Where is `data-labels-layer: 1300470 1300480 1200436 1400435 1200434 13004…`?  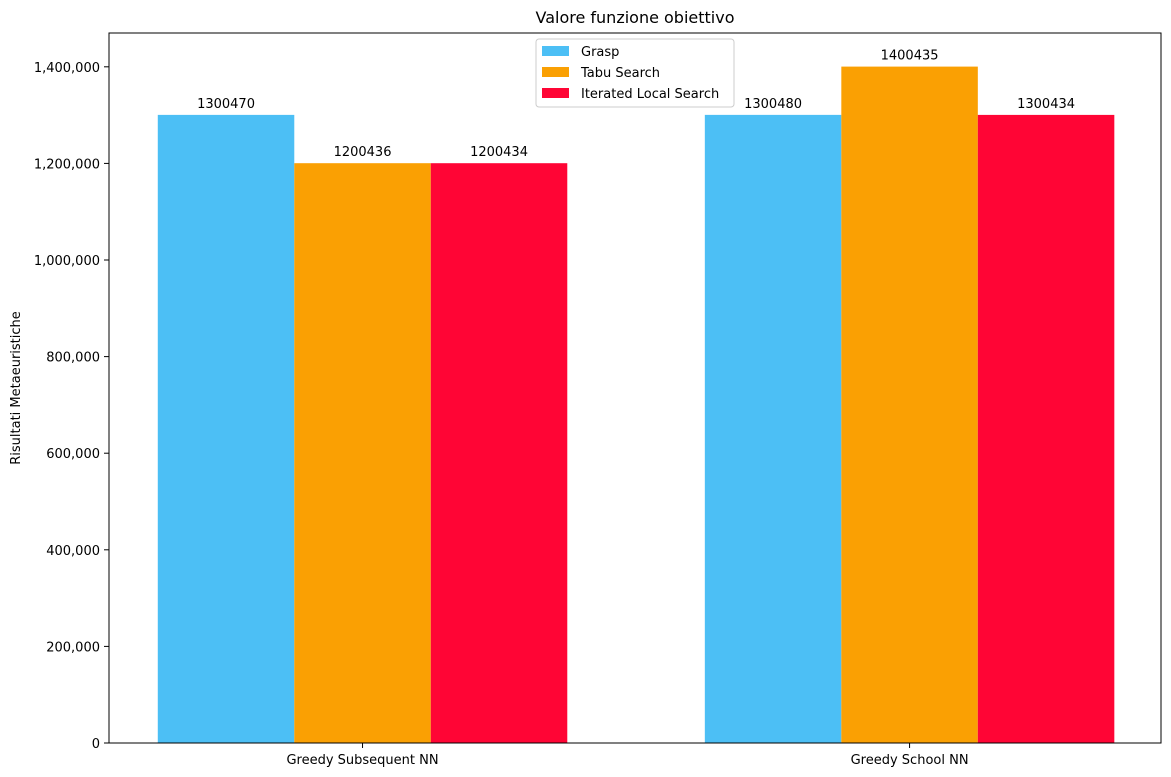 data-labels-layer: 1300470 1300480 1200436 1400435 1200434 13004… is located at coordinates (636, 105).